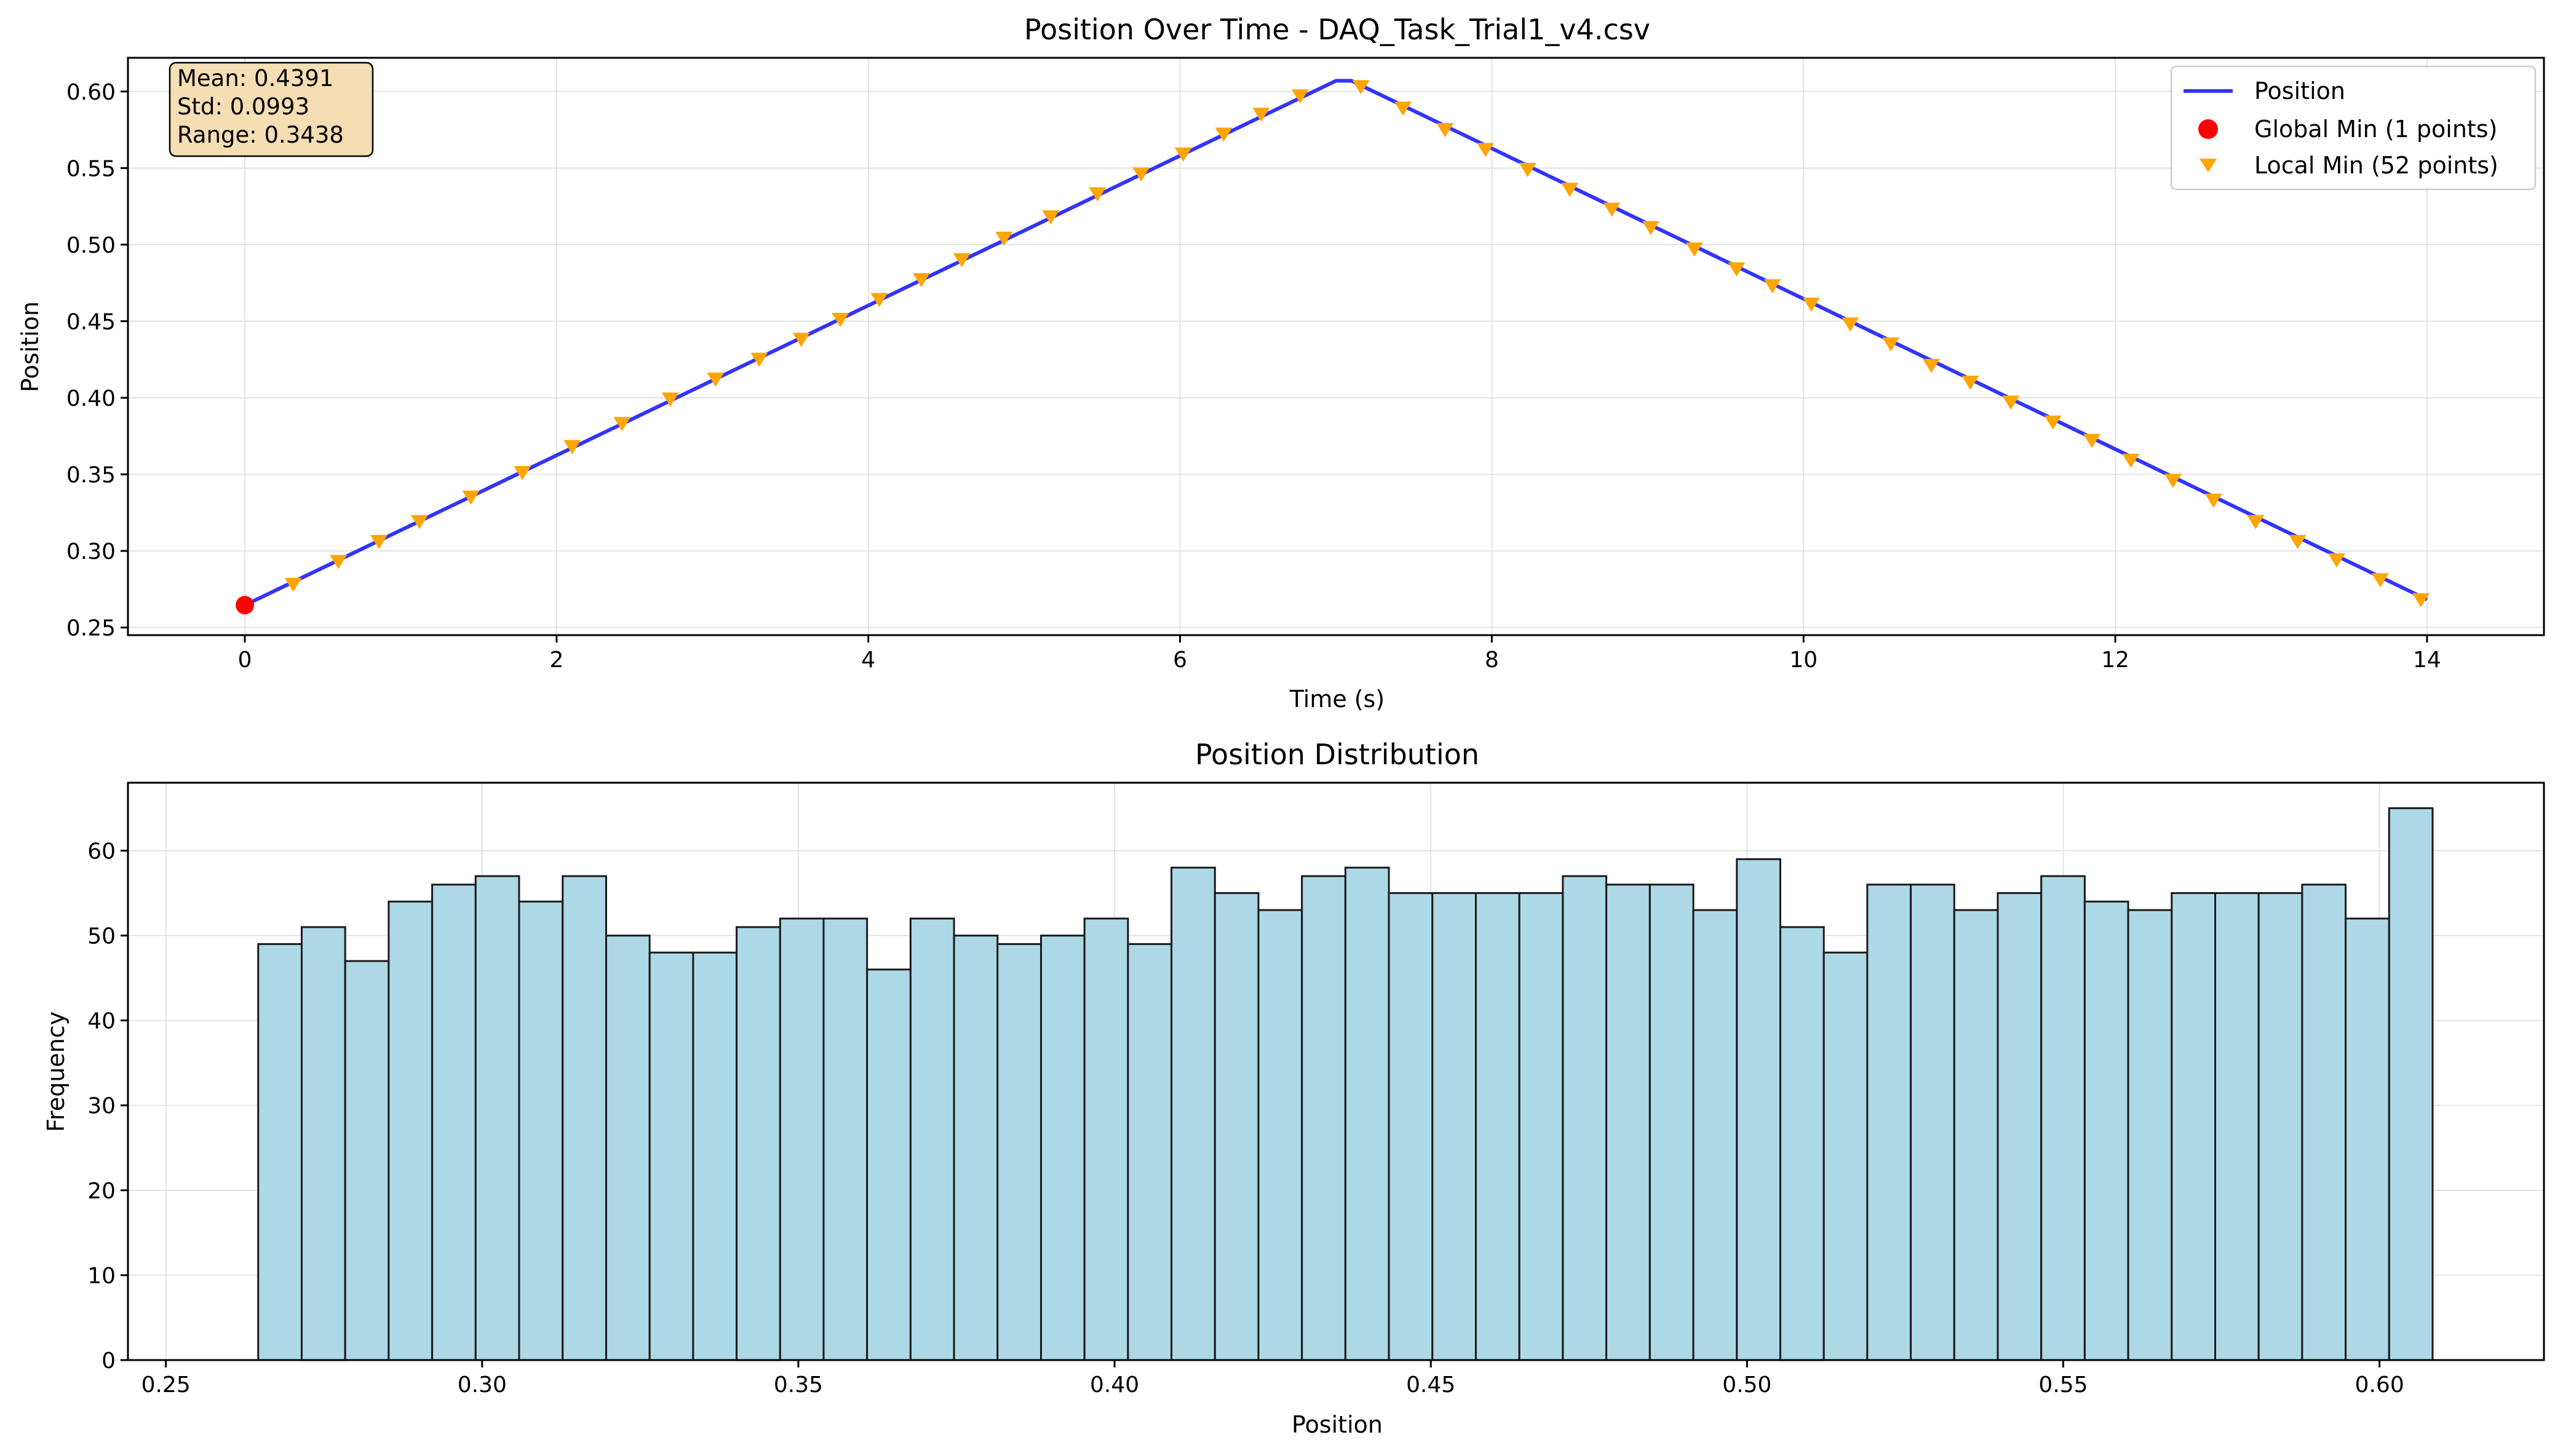 The height and width of the screenshot is (1456, 2563). Describe the element at coordinates (101, 1106) in the screenshot. I see `y-tick-label: 30` at that location.